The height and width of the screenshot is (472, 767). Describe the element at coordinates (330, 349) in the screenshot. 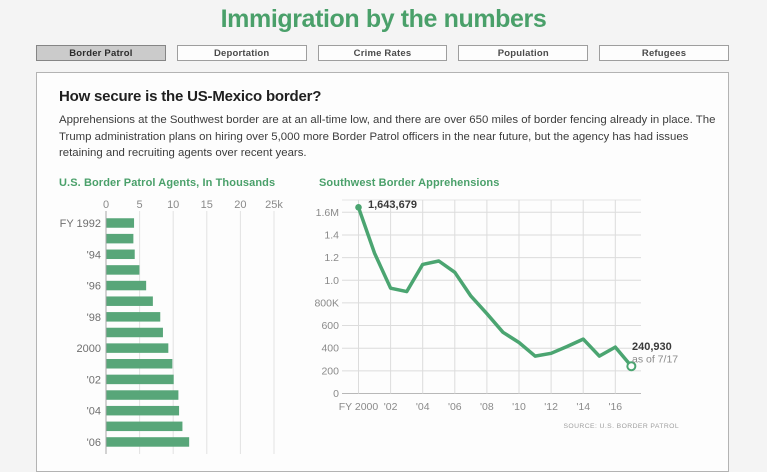

I see `svg-text: 400` at that location.